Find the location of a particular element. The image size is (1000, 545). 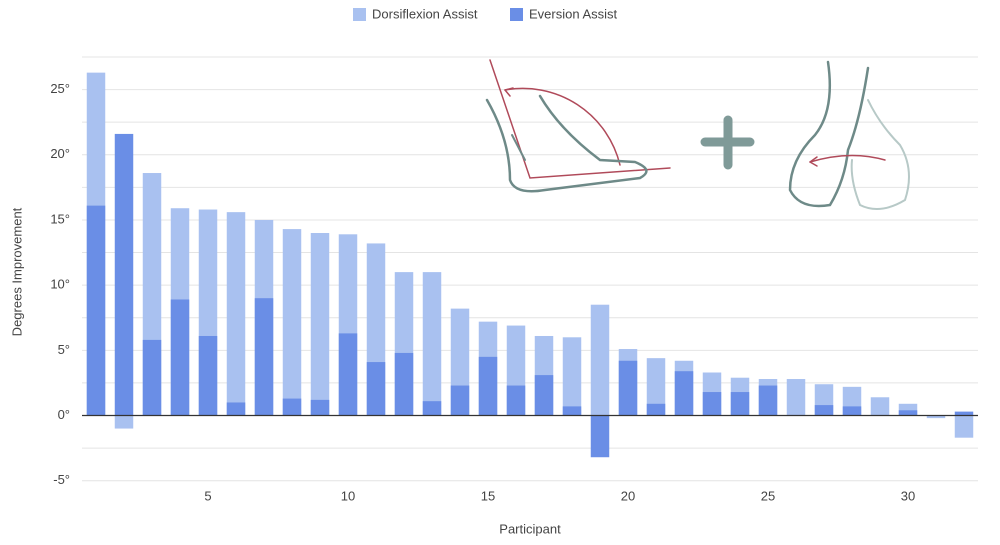

y-tick-label: 25° is located at coordinates (60, 88).